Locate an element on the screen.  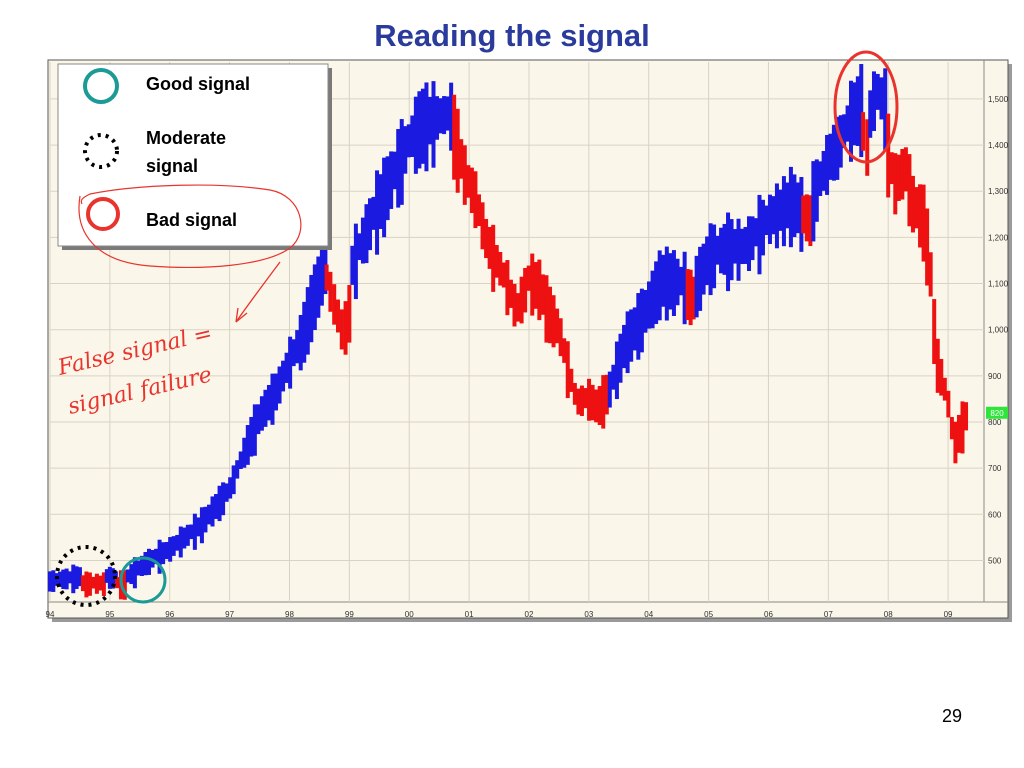
x-tick-label: 03 is located at coordinates (588, 614).